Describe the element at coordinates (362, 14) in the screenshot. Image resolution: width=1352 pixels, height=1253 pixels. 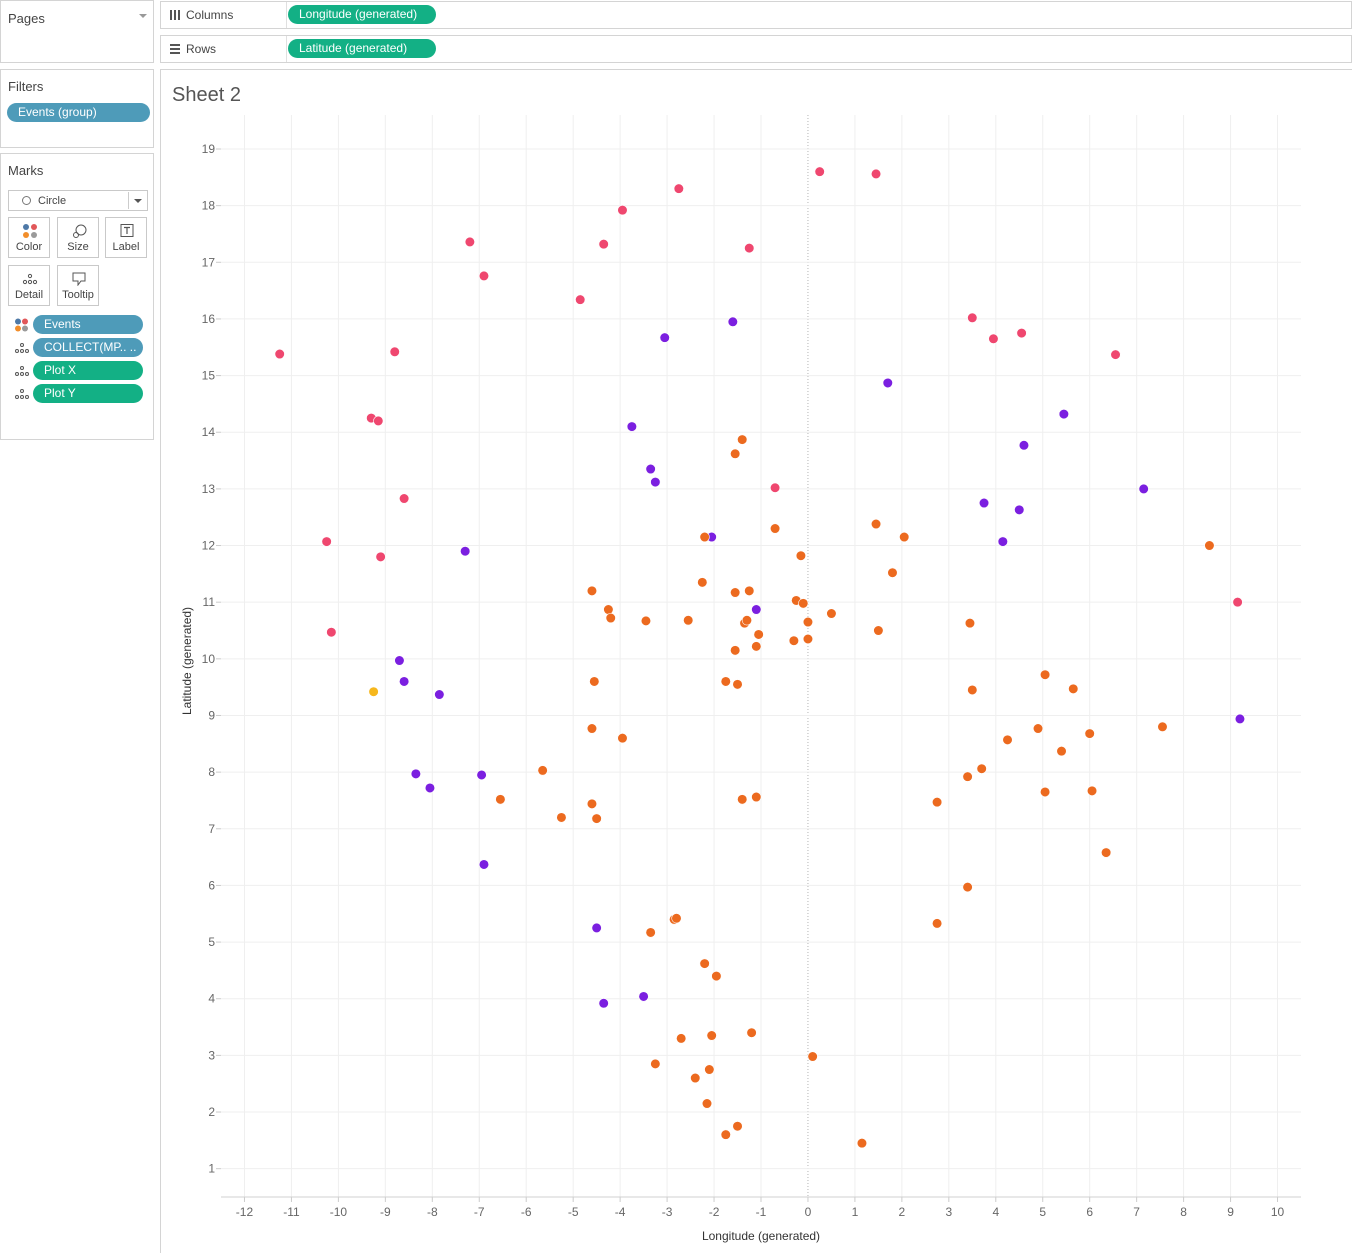
I see `columns-pill-longitude: Longitude (generated)` at that location.